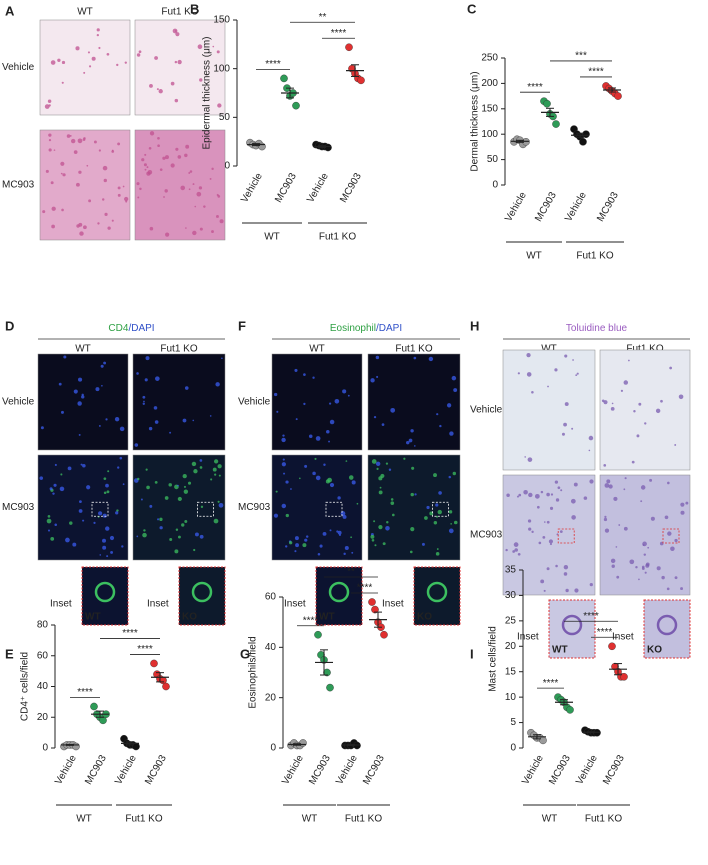 The width and height of the screenshot is (708, 865). I want to click on micrograph, so click(414, 402).